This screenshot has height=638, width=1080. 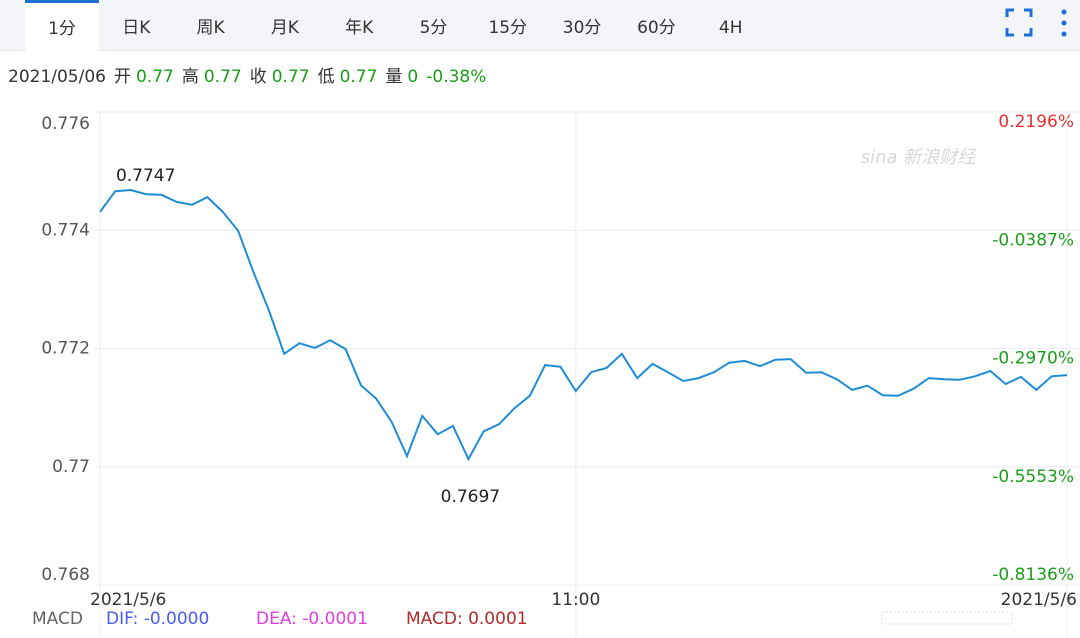 What do you see at coordinates (730, 28) in the screenshot?
I see `tab: 4H` at bounding box center [730, 28].